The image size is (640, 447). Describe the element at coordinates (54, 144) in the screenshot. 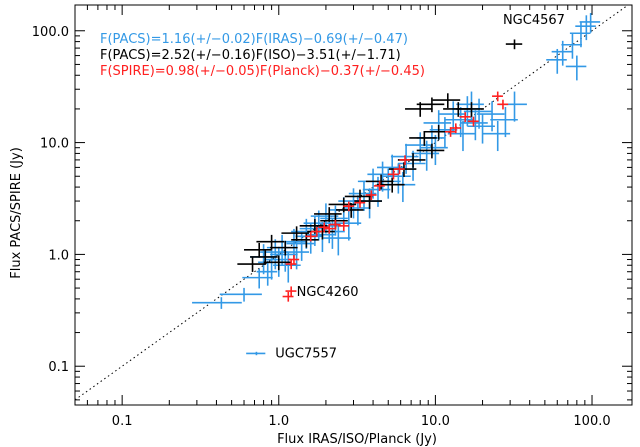

I see `y-tick-label: 10.0` at that location.